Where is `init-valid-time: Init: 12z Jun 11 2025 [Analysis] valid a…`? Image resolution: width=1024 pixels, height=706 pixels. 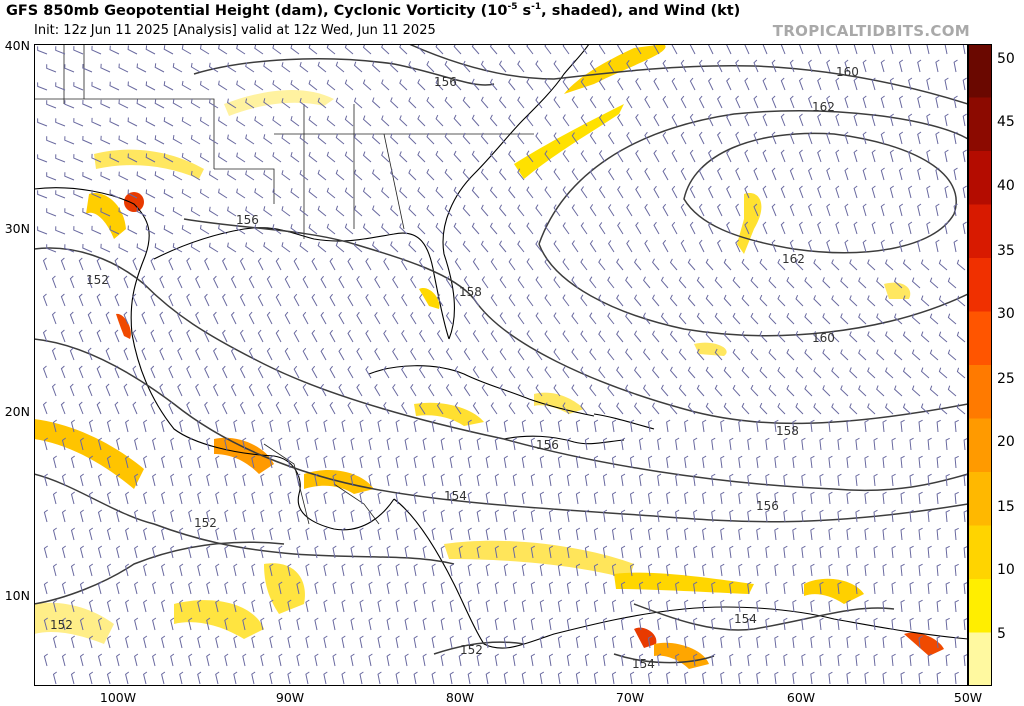
init-valid-time: Init: 12z Jun 11 2025 [Analysis] valid a… is located at coordinates (235, 30).